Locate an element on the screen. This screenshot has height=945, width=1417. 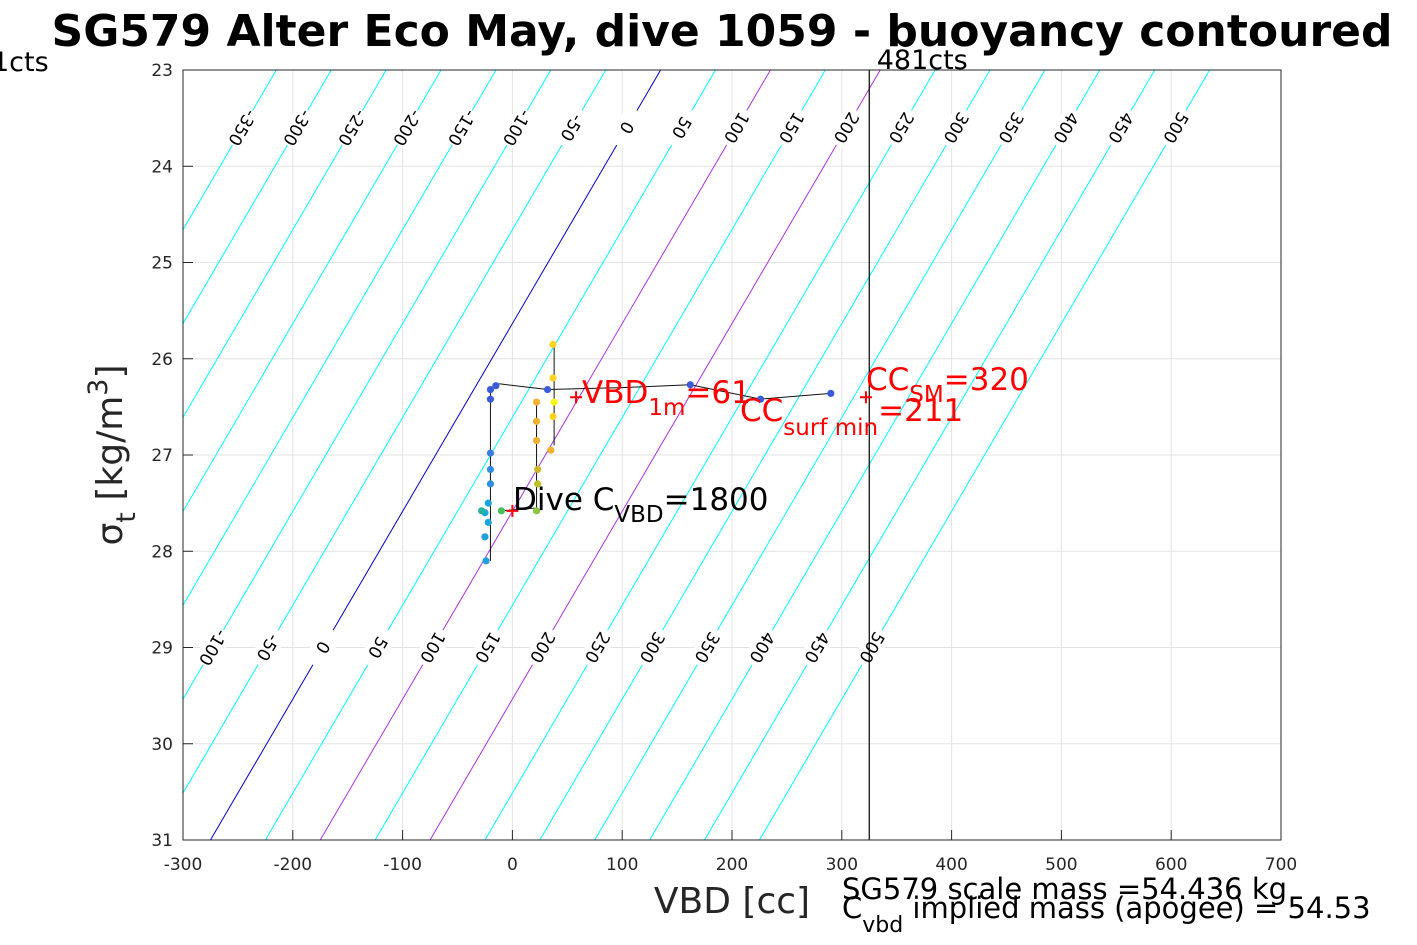
x-tick-label: 400 is located at coordinates (951, 865).